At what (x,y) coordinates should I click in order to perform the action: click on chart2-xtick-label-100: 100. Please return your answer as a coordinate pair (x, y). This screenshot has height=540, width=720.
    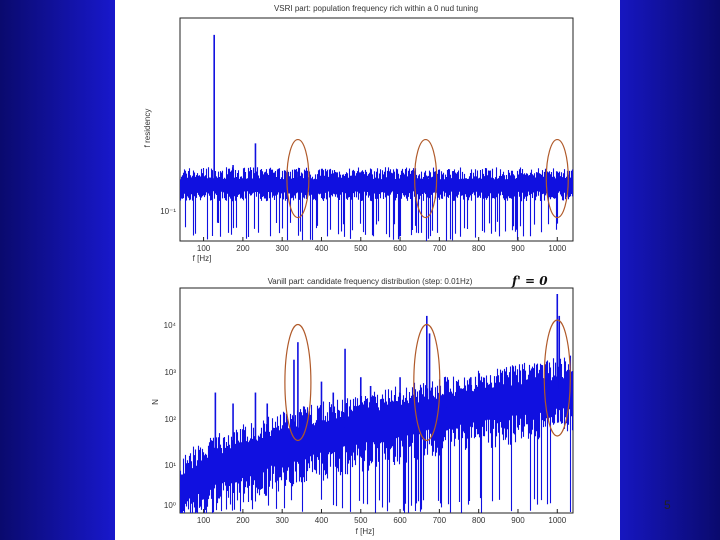
    Looking at the image, I should click on (204, 520).